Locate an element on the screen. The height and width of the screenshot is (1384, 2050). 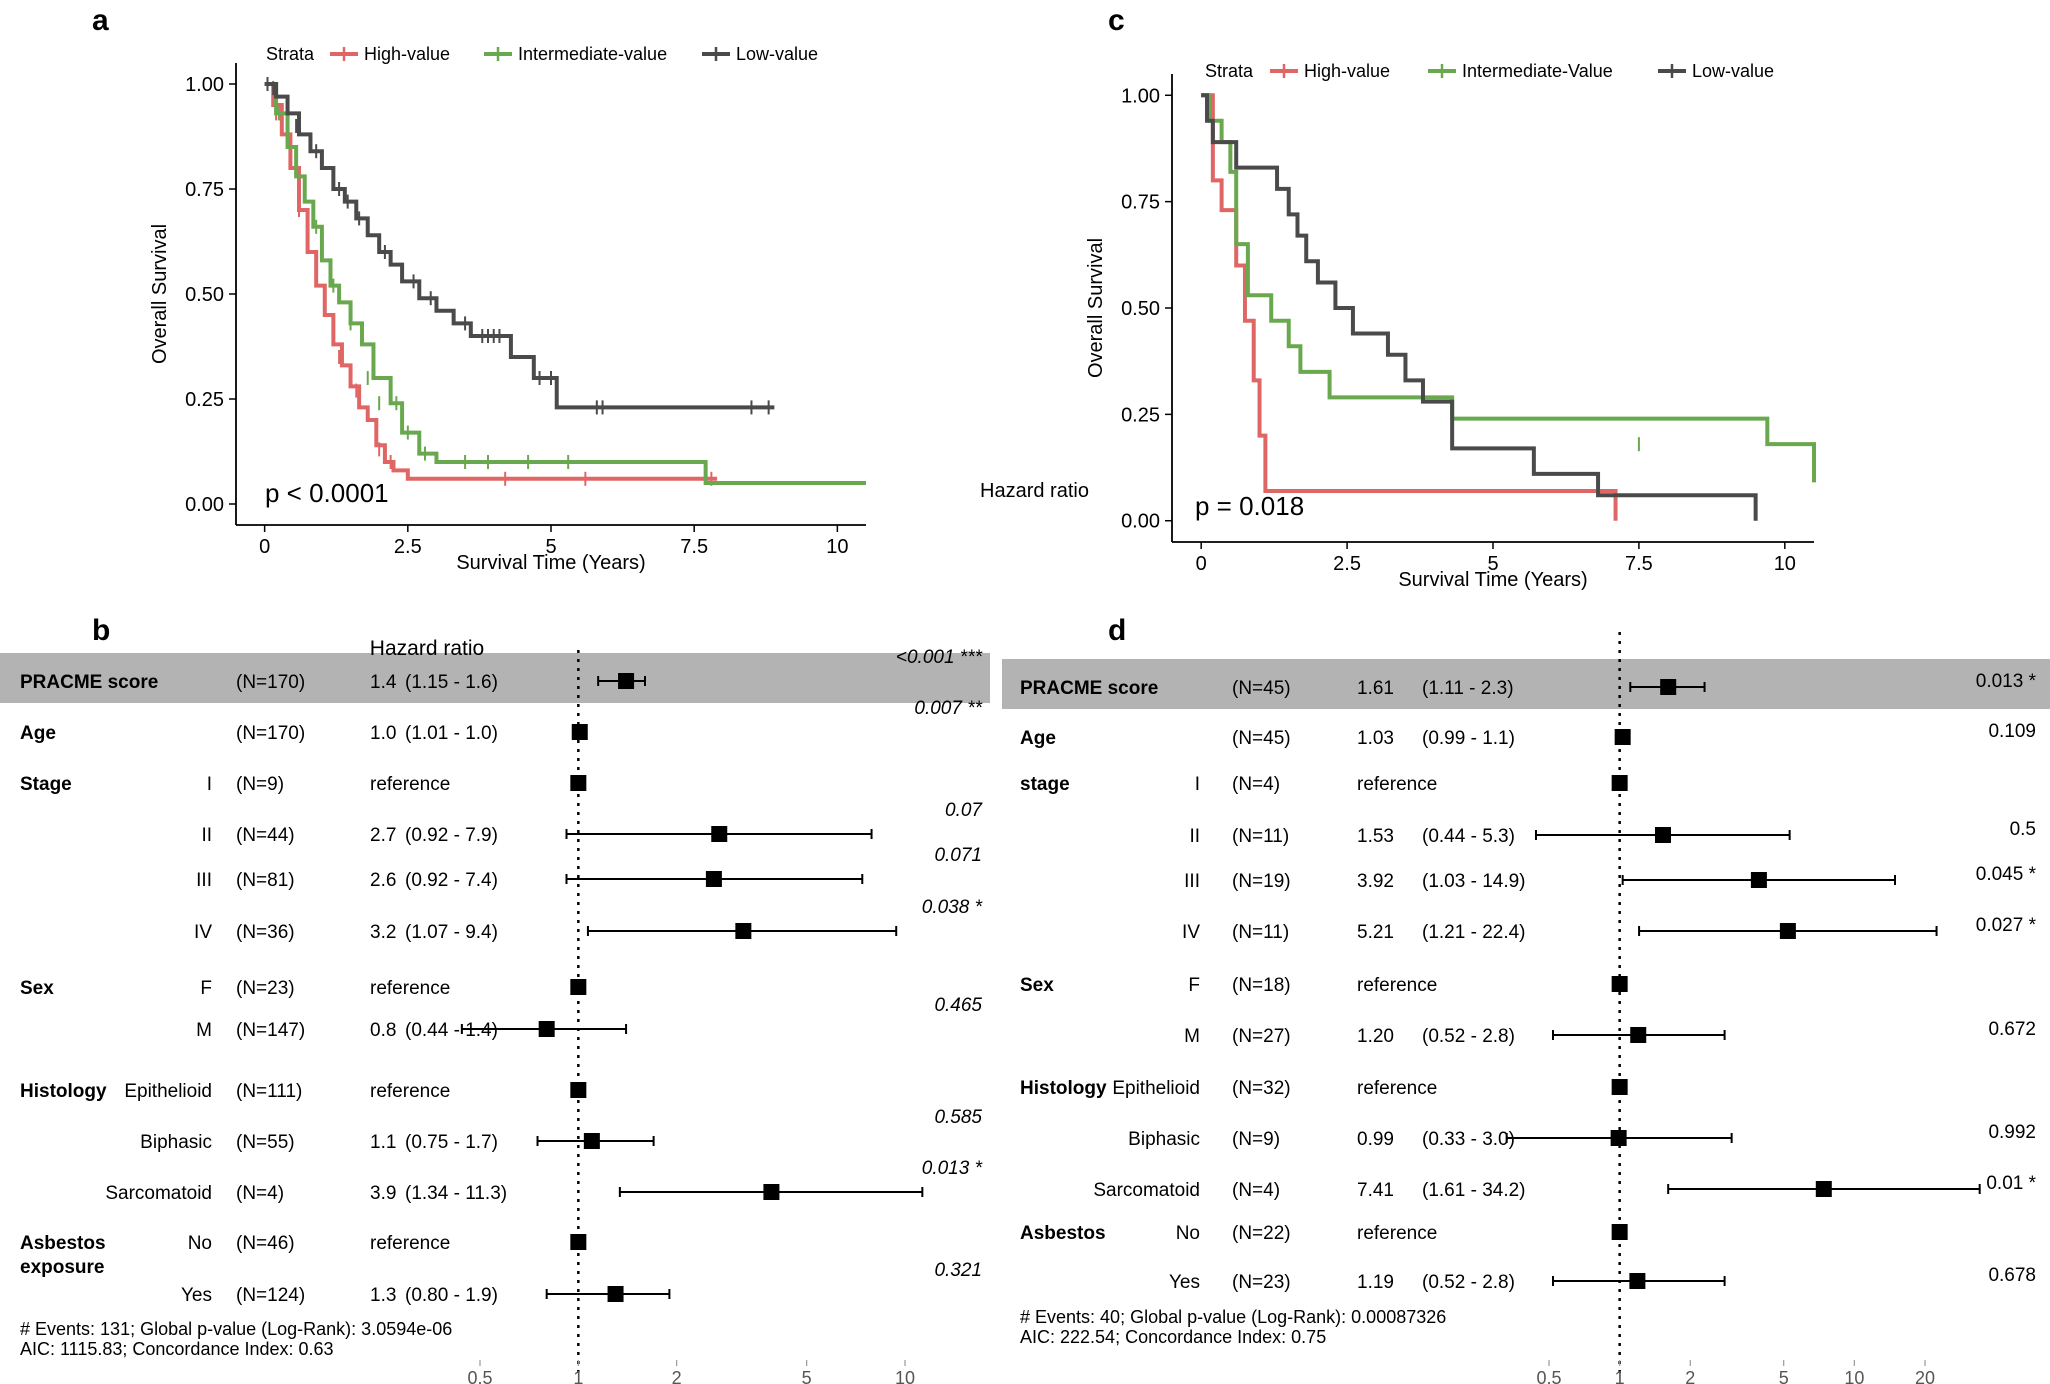
x-tick-label: 0.5 is located at coordinates (479, 1376).